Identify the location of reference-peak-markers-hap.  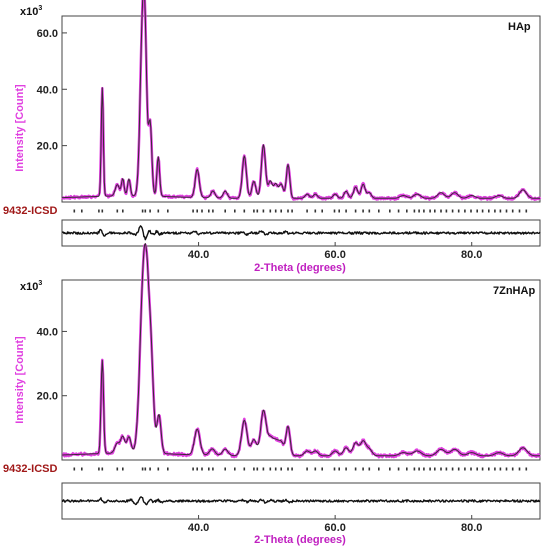
(300, 211).